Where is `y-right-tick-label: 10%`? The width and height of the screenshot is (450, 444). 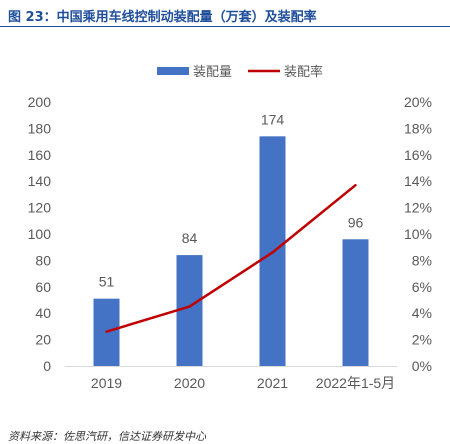
y-right-tick-label: 10% is located at coordinates (418, 234).